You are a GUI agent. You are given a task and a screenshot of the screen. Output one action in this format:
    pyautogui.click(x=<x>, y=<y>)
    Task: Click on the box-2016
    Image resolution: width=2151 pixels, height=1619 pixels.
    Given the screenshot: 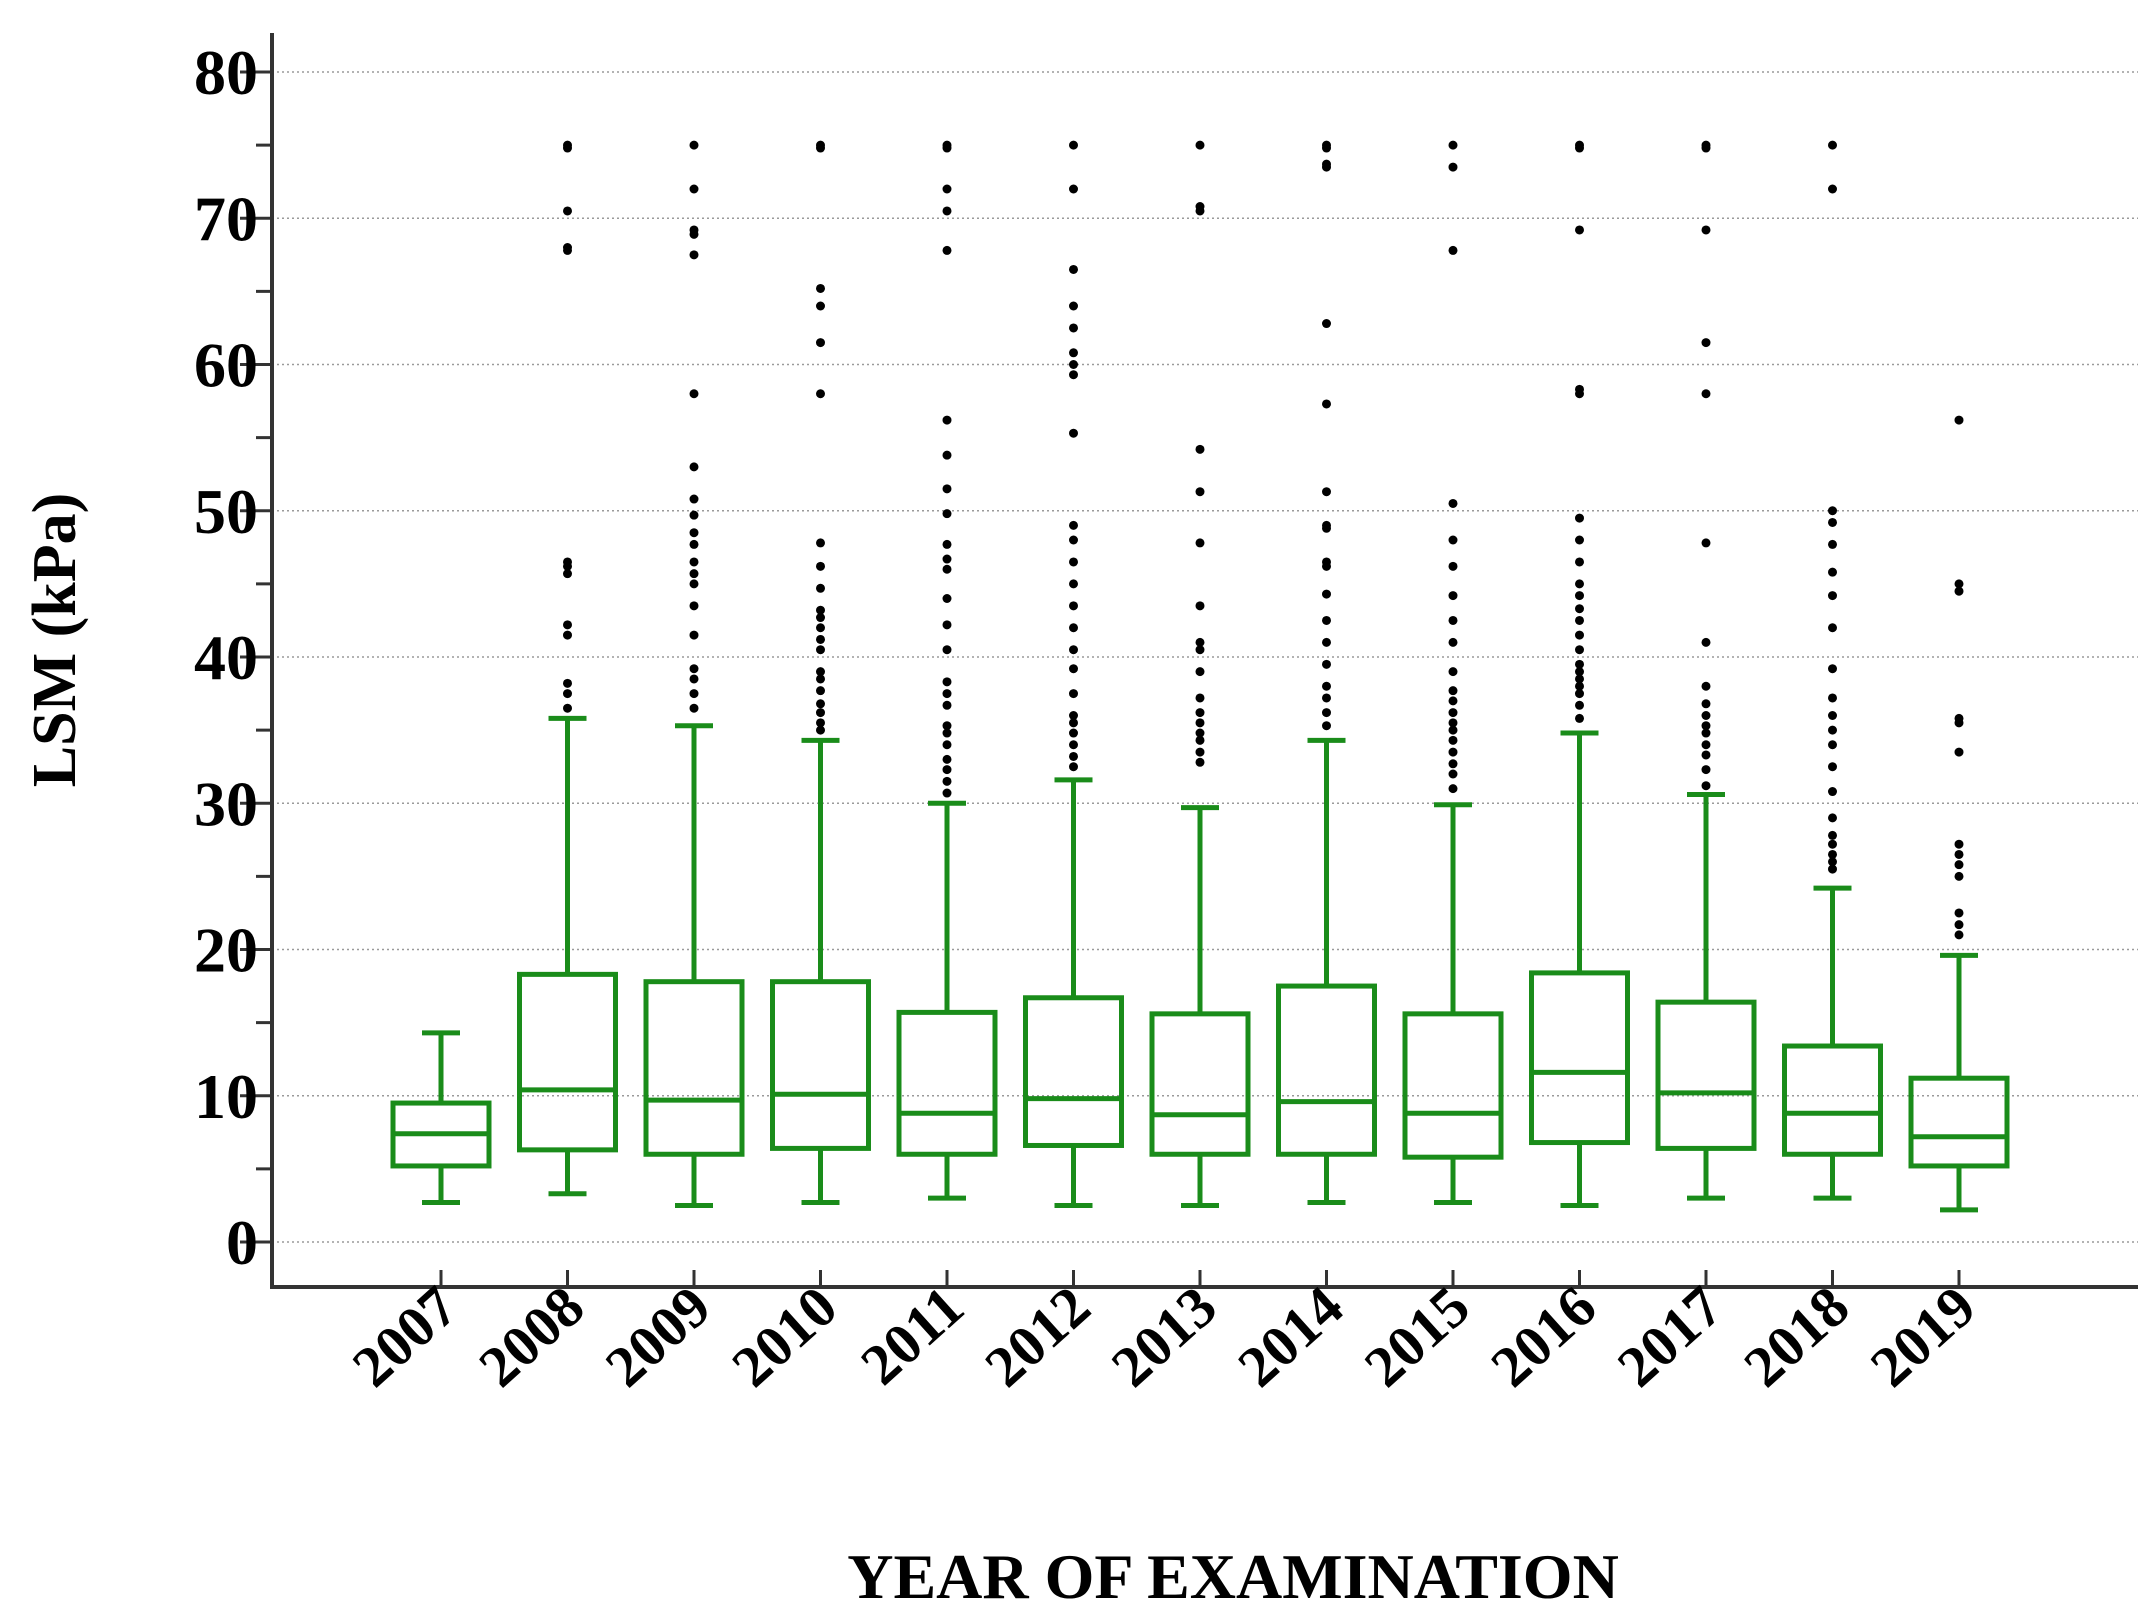 What is the action you would take?
    pyautogui.click(x=1579, y=969)
    